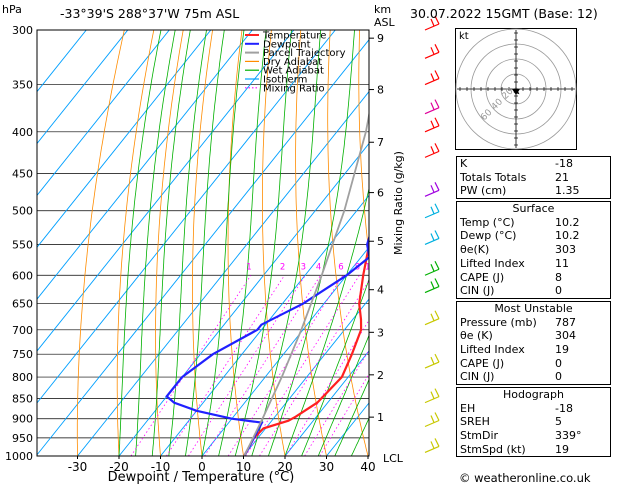 This screenshot has width=629, height=486. I want to click on mixing-ratio-tick-label: 4, so click(318, 267).